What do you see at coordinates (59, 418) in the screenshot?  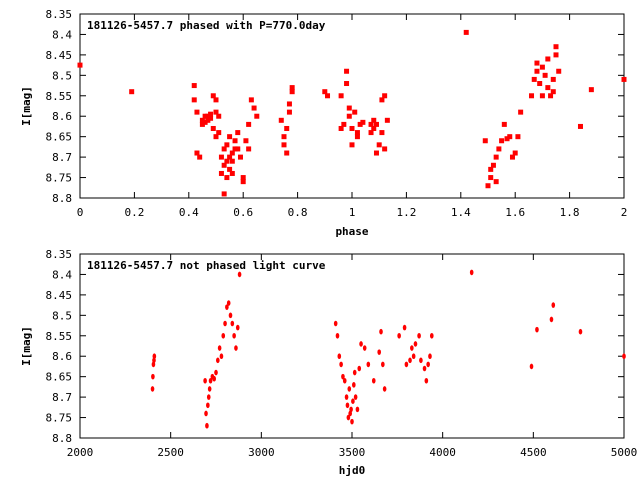 I see `y-tick-label: 8.75` at bounding box center [59, 418].